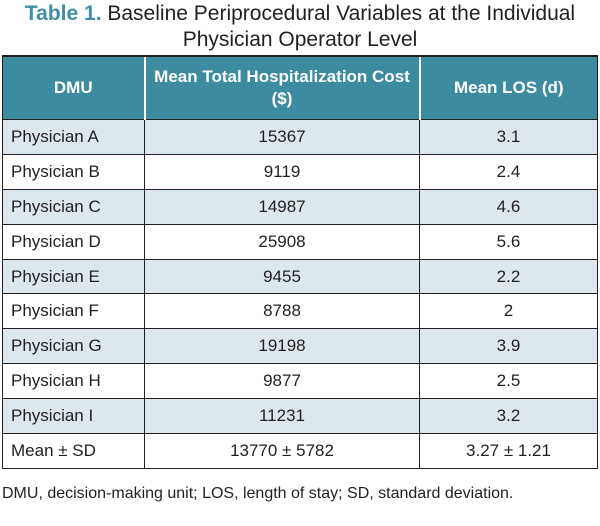 The height and width of the screenshot is (526, 600). Describe the element at coordinates (281, 87) in the screenshot. I see `column-header-cost: Mean Total Hospitalization Cost ($)` at that location.